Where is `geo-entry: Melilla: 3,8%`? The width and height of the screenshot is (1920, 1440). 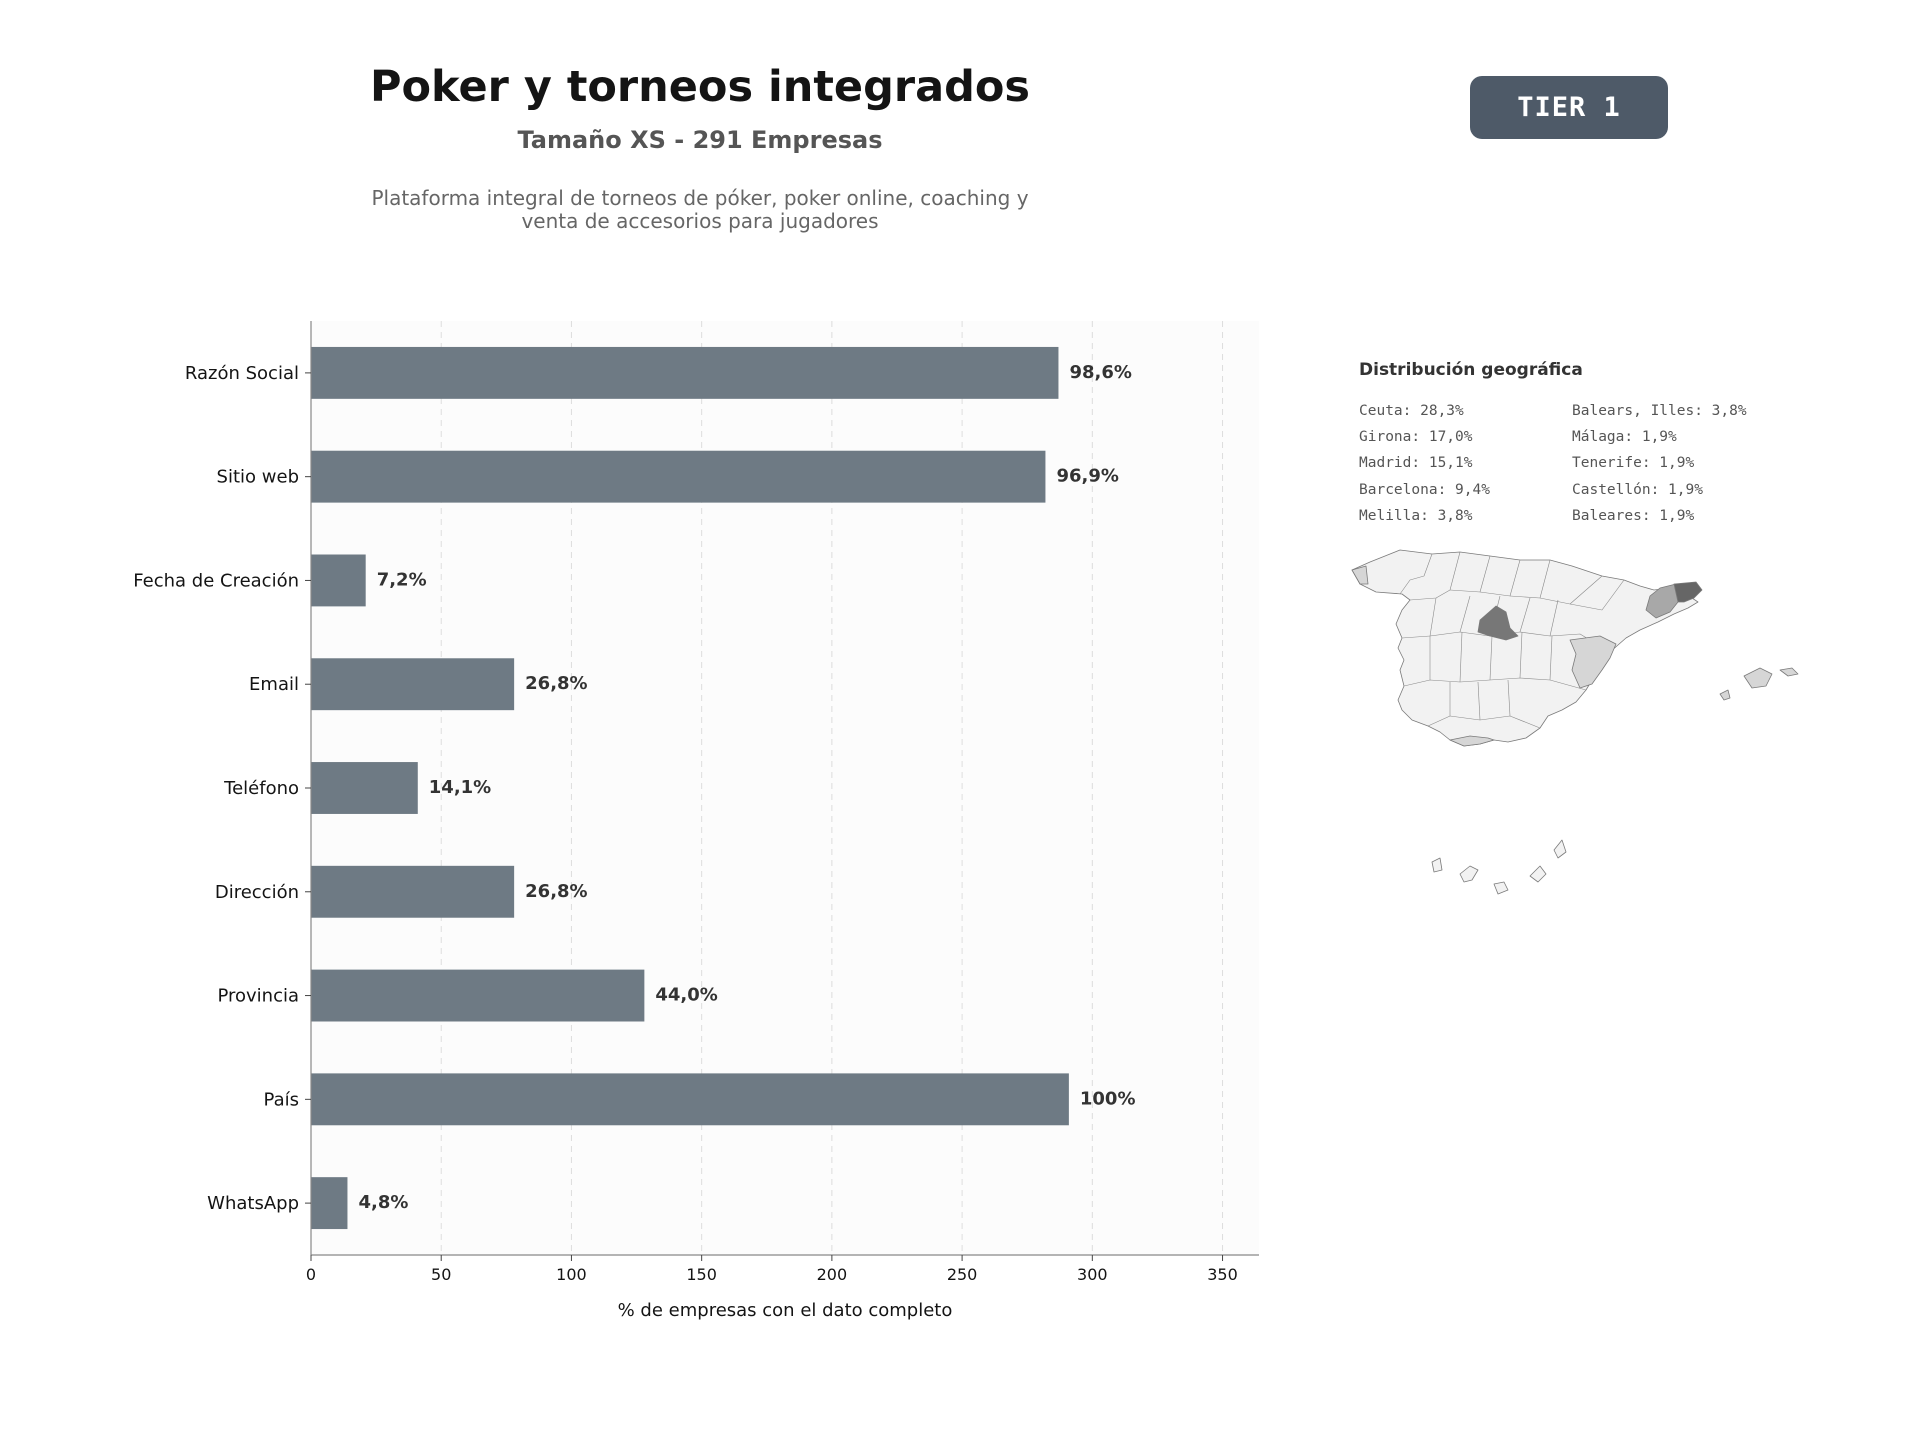
geo-entry: Melilla: 3,8% is located at coordinates (1416, 515).